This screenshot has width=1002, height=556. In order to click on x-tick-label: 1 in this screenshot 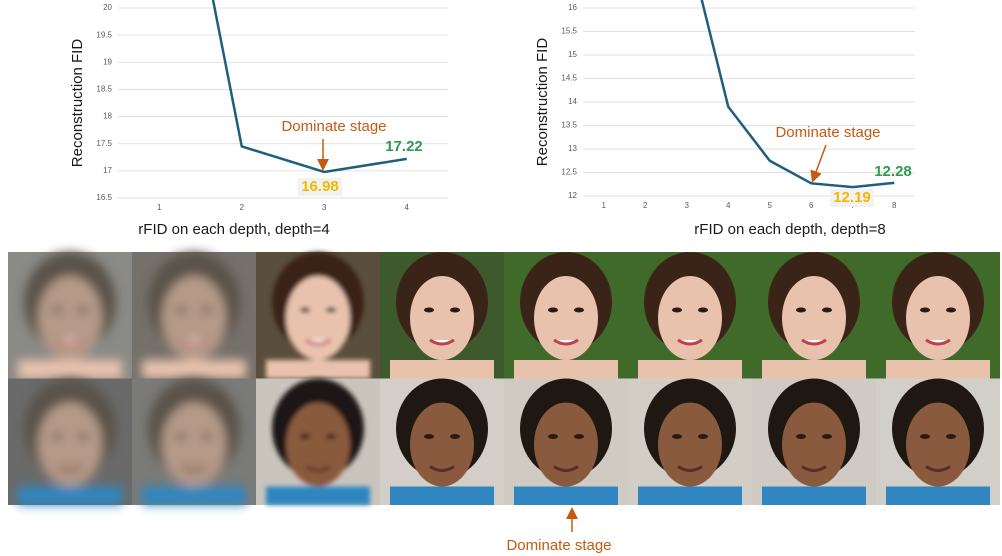, I will do `click(604, 205)`.